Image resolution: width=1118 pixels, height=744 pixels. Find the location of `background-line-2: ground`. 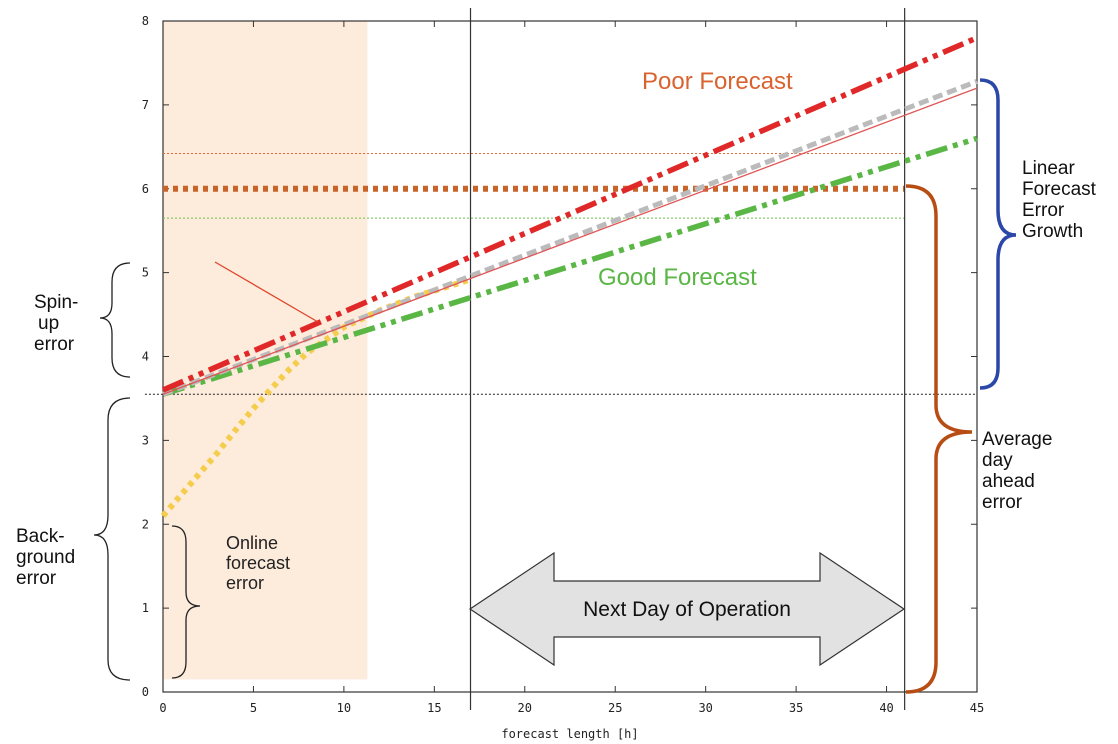

background-line-2: ground is located at coordinates (45, 557).